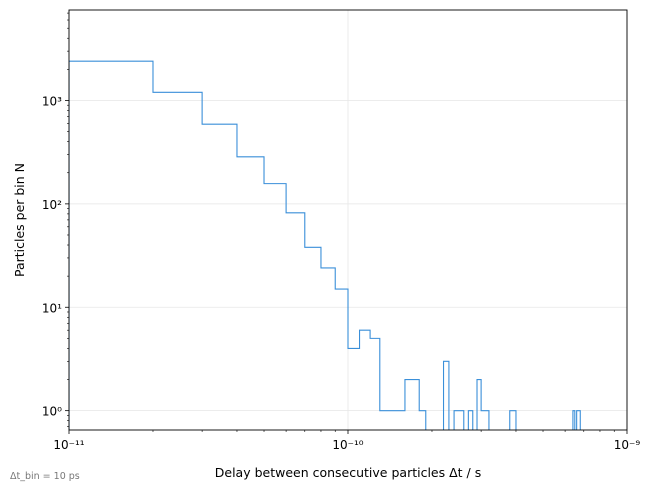  Describe the element at coordinates (45, 476) in the screenshot. I see `bin-width-footnote: Δt_bin = 10 ps` at that location.